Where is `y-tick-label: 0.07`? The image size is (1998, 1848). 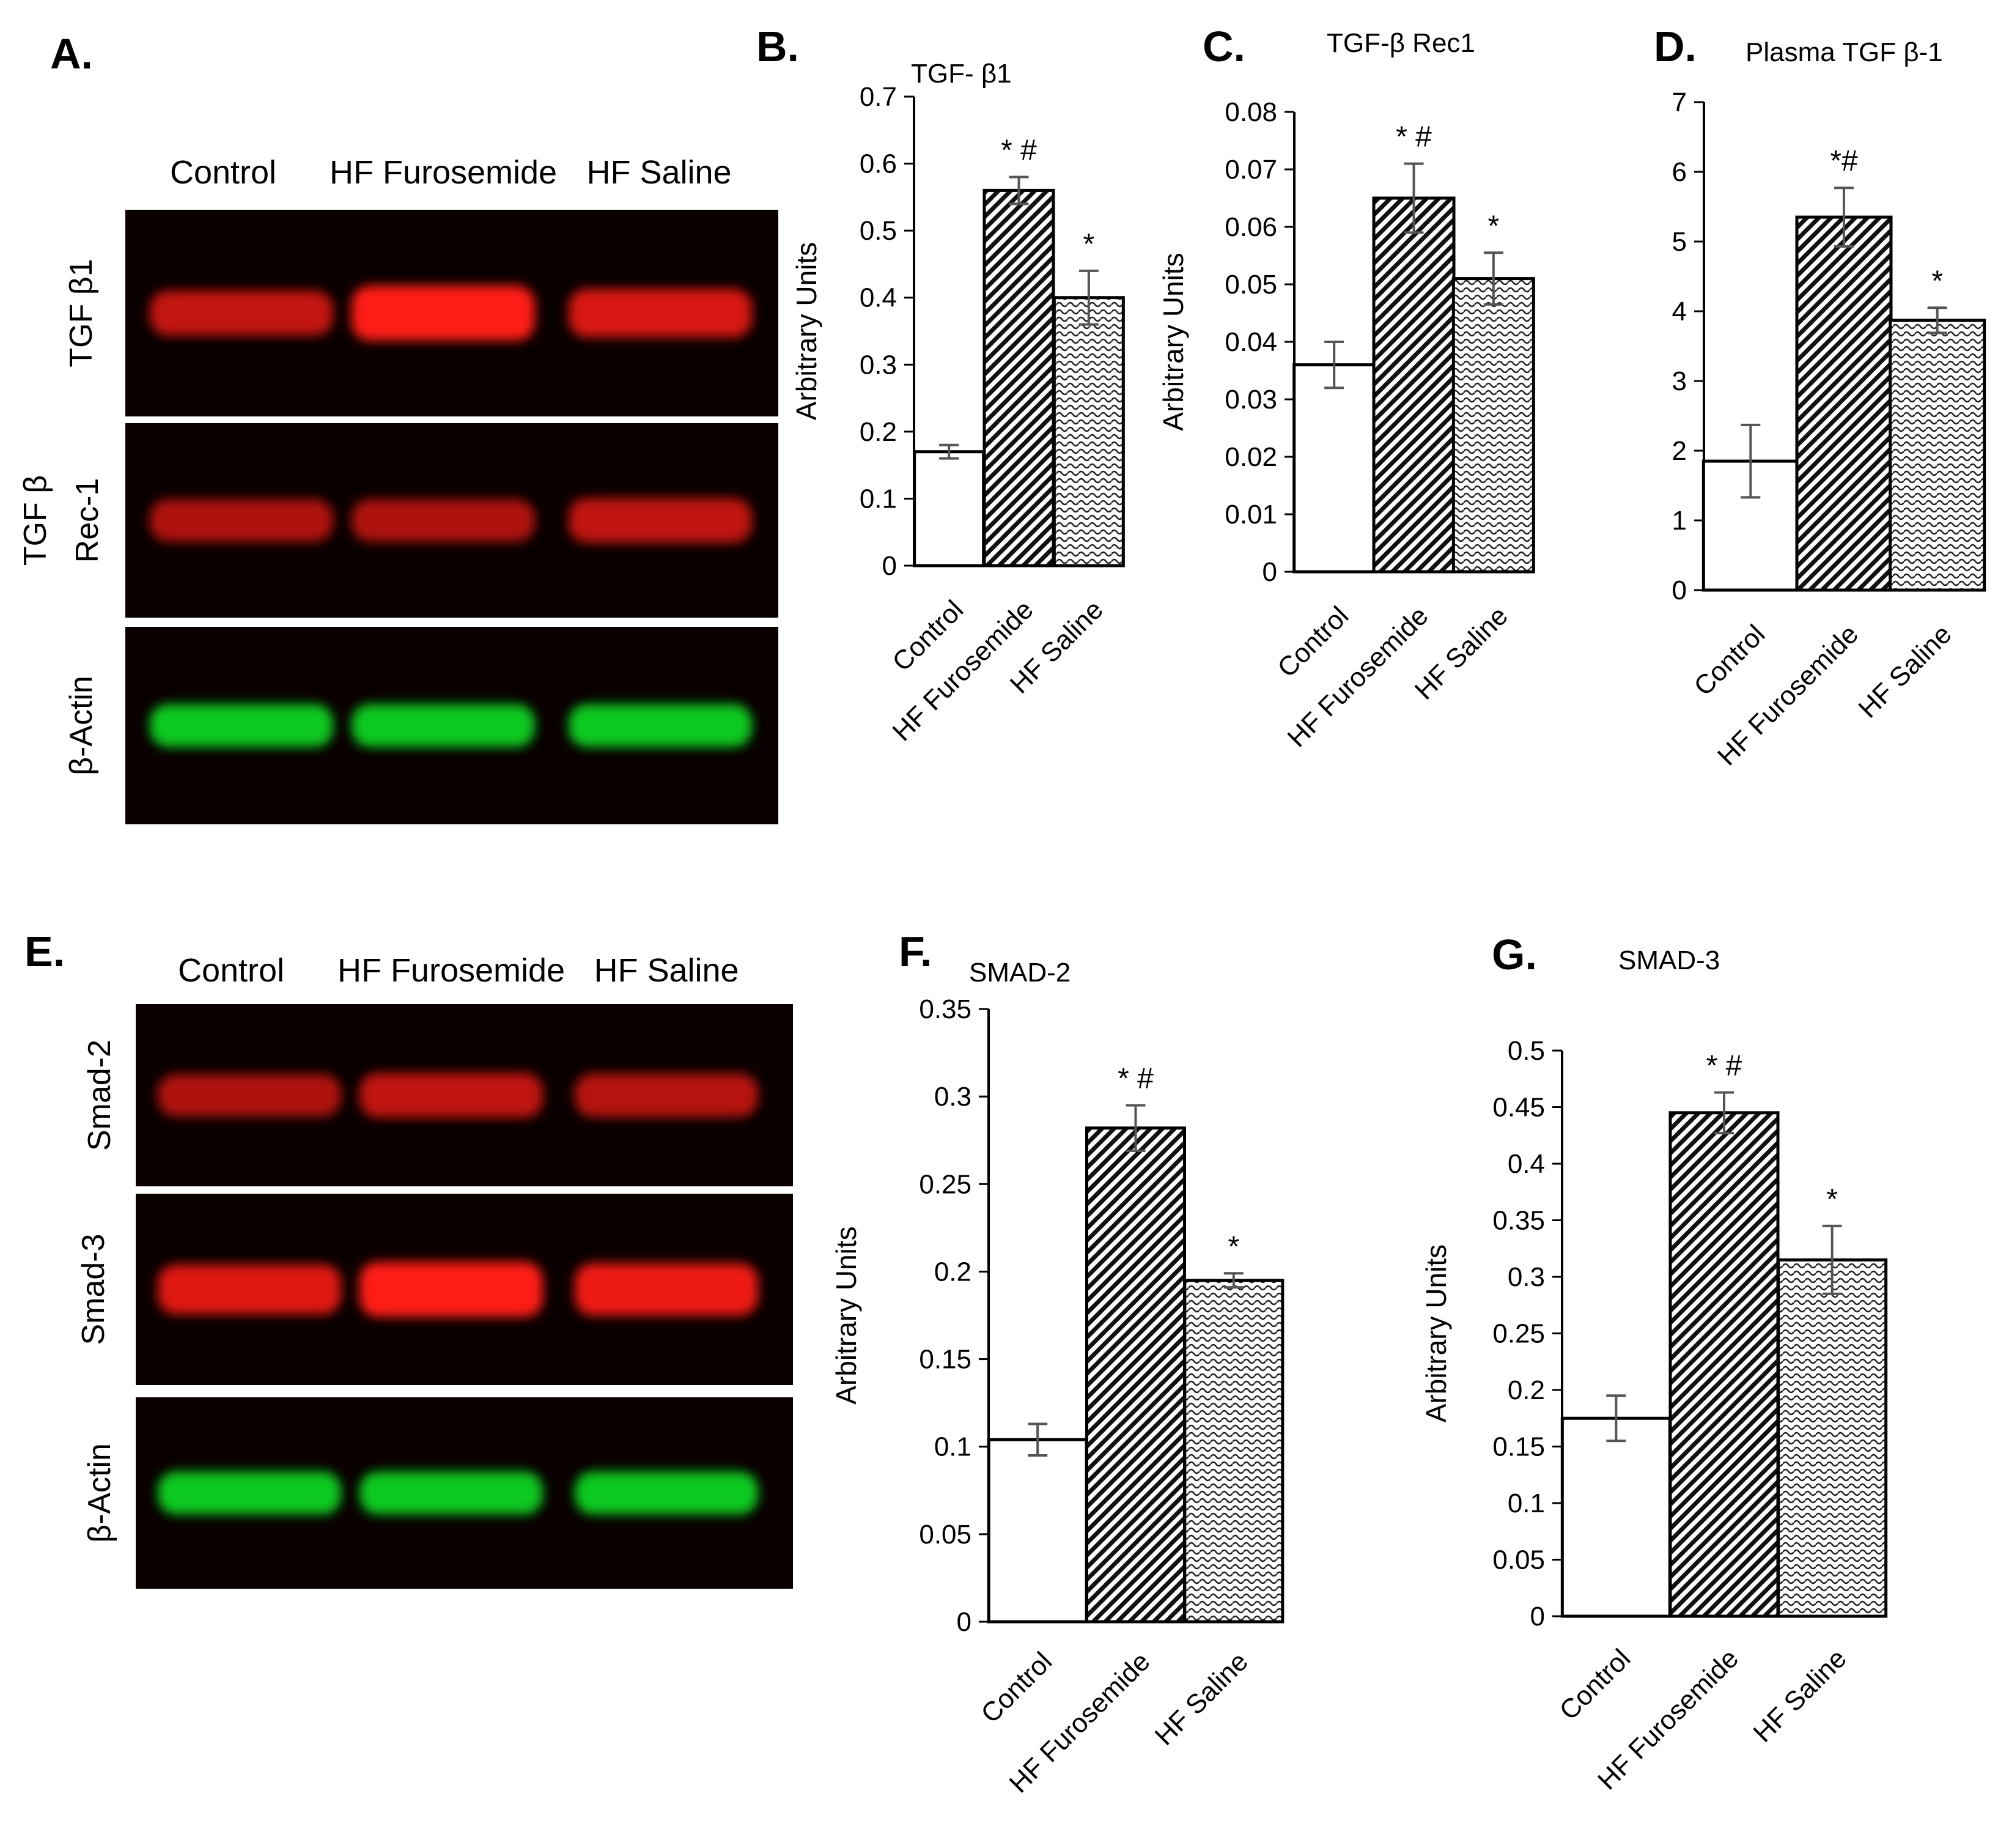
y-tick-label: 0.07 is located at coordinates (1251, 170).